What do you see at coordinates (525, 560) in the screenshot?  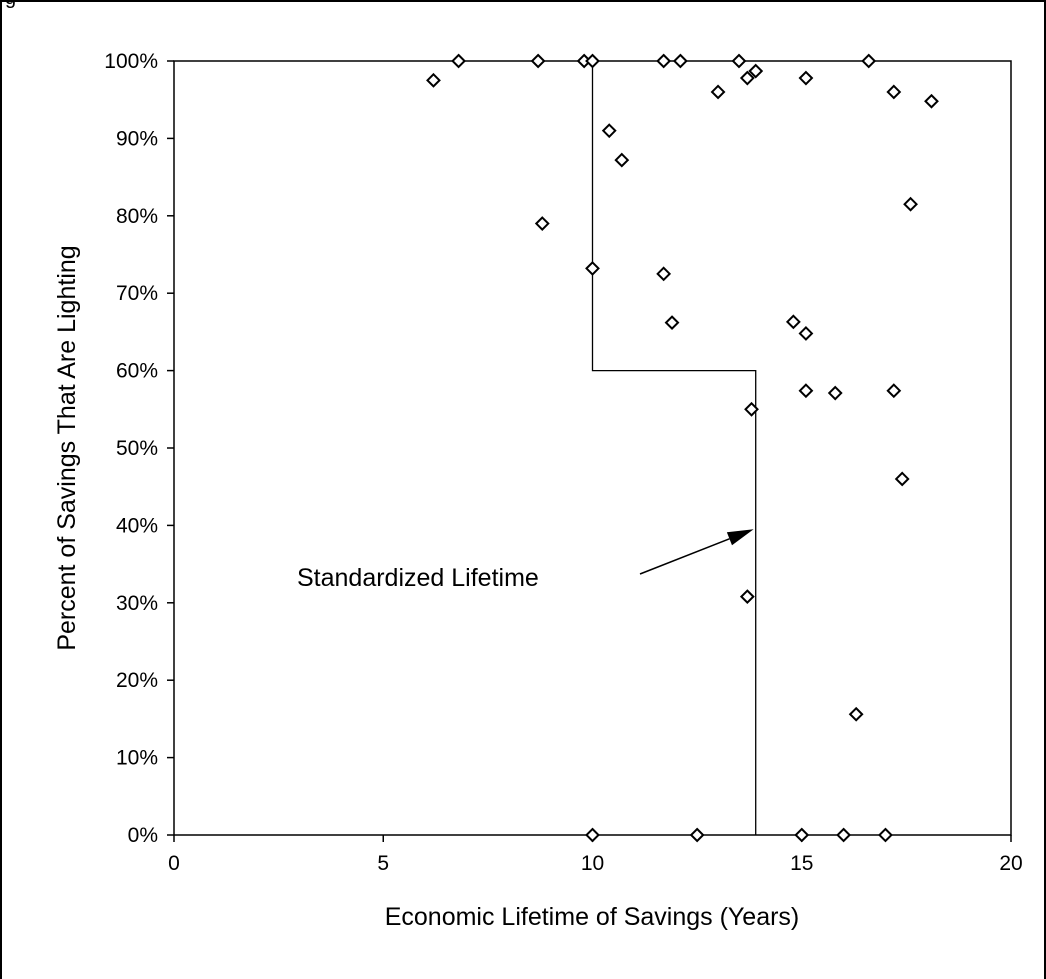 I see `annotations: Standardized Lifetime` at bounding box center [525, 560].